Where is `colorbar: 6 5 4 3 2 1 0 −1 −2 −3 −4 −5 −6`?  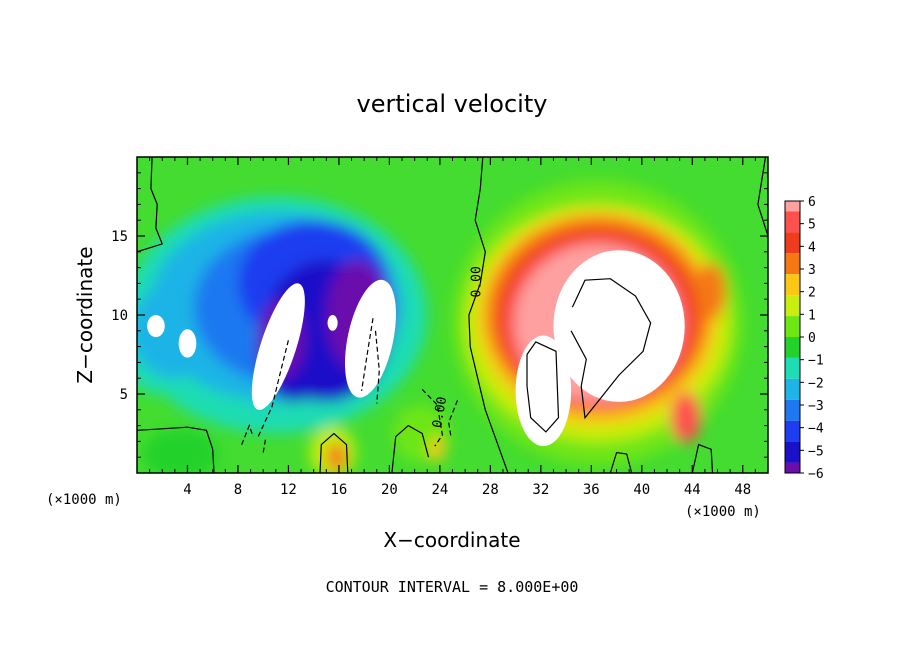 colorbar: 6 5 4 3 2 1 0 −1 −2 −3 −4 −5 −6 is located at coordinates (804, 338).